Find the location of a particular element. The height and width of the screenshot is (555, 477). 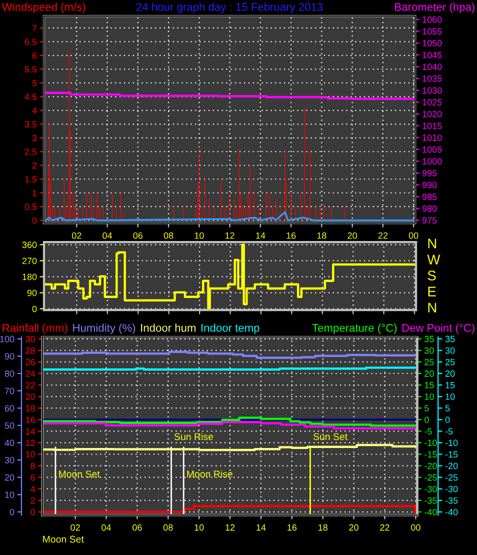

y-tick-label: -30 is located at coordinates (430, 489).